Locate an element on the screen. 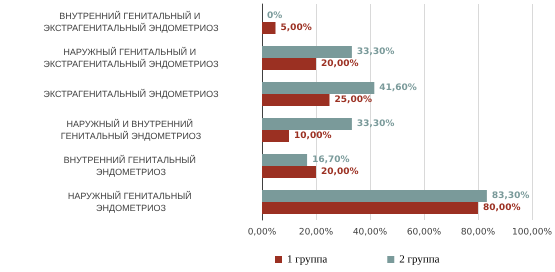 Image resolution: width=555 pixels, height=272 pixels. x-tick-label: 0,00% is located at coordinates (262, 233).